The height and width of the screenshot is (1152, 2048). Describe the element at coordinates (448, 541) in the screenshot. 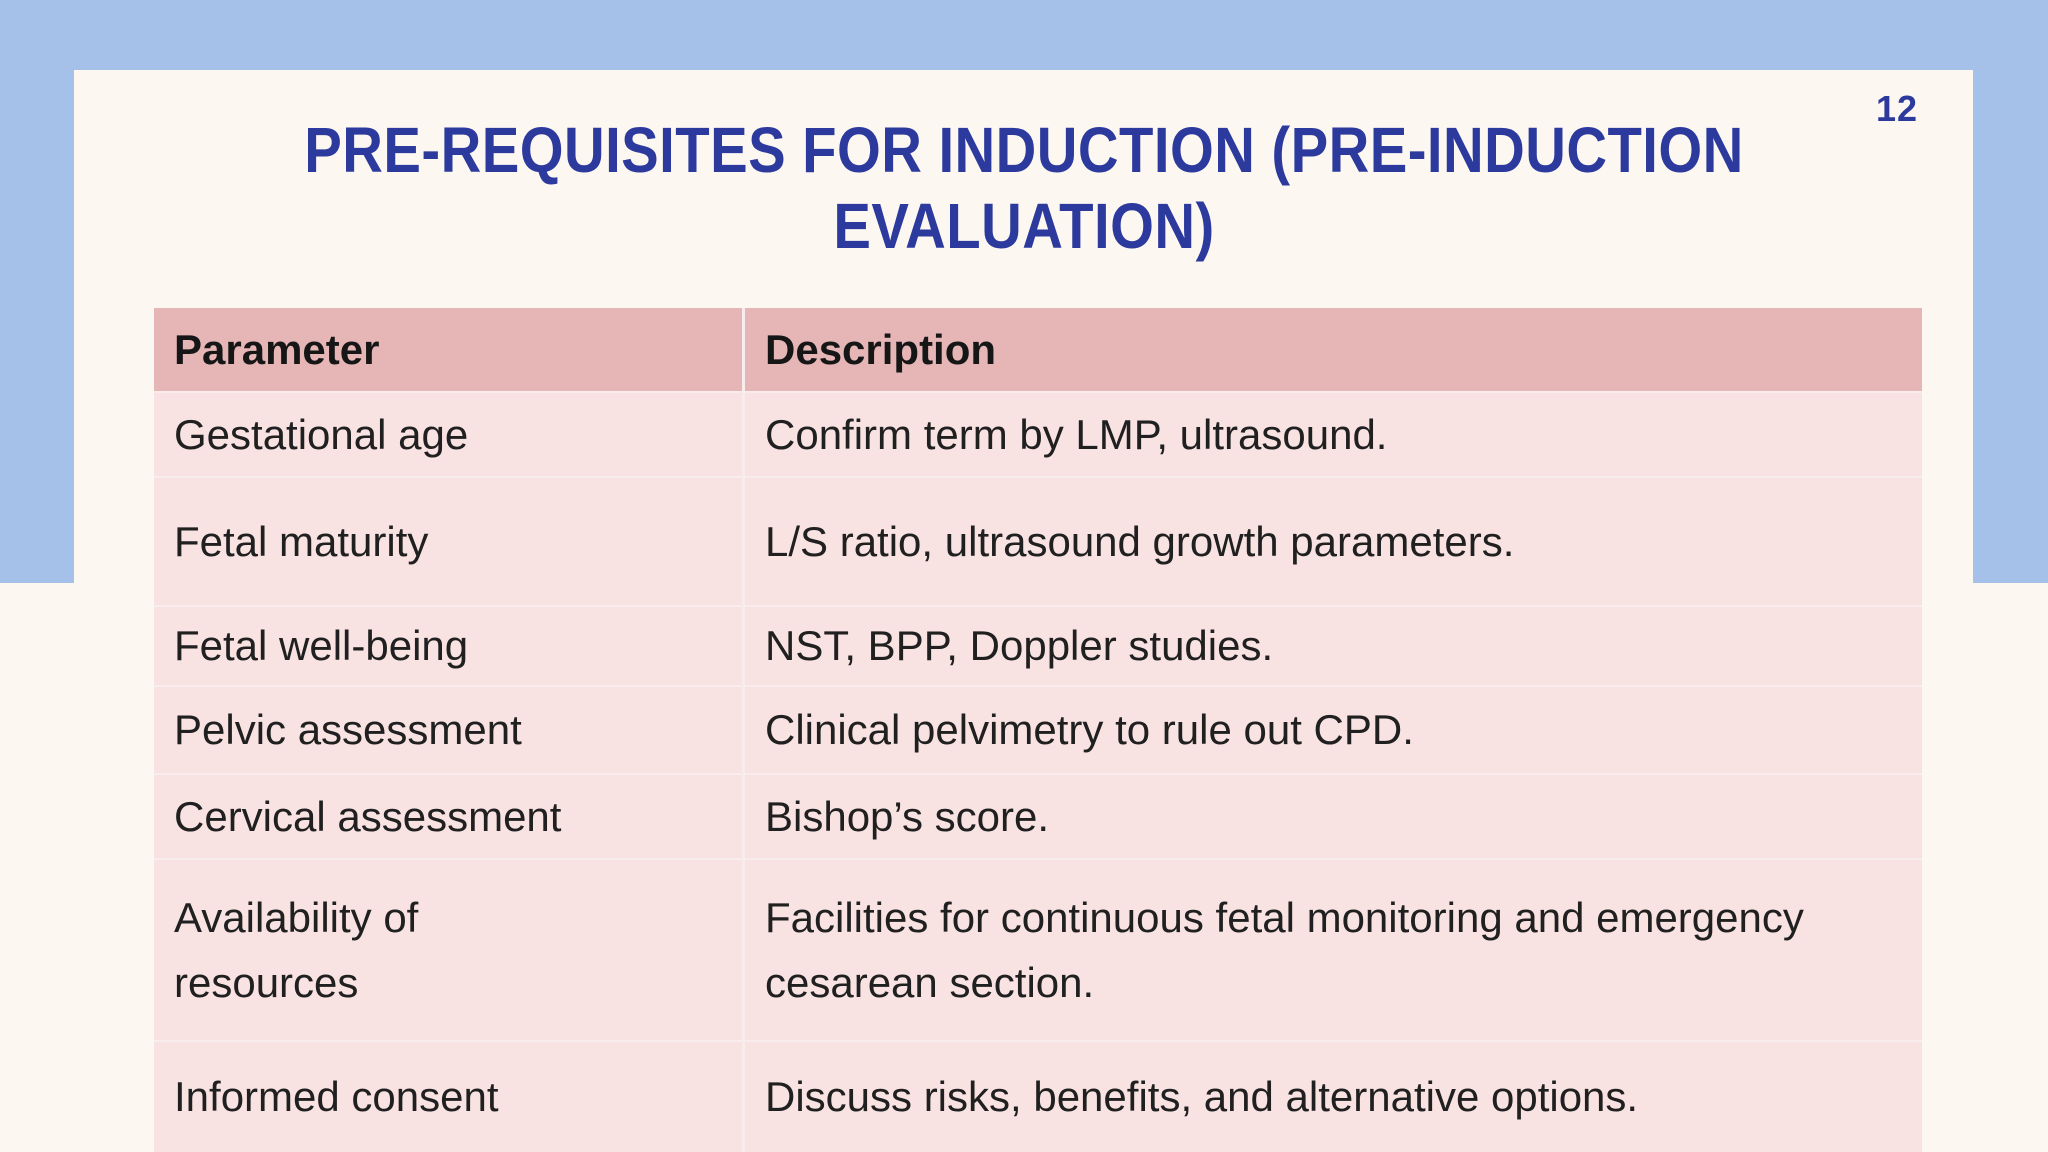

I see `parameter-cell: Fetal maturity` at that location.